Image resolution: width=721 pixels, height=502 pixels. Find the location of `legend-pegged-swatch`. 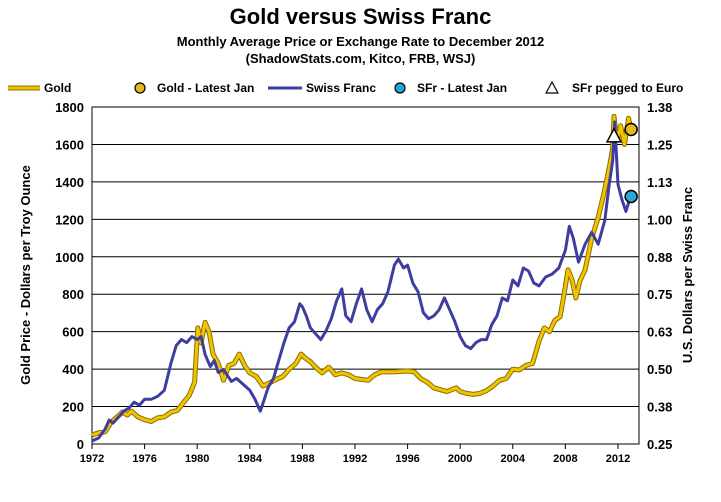

legend-pegged-swatch is located at coordinates (552, 87).